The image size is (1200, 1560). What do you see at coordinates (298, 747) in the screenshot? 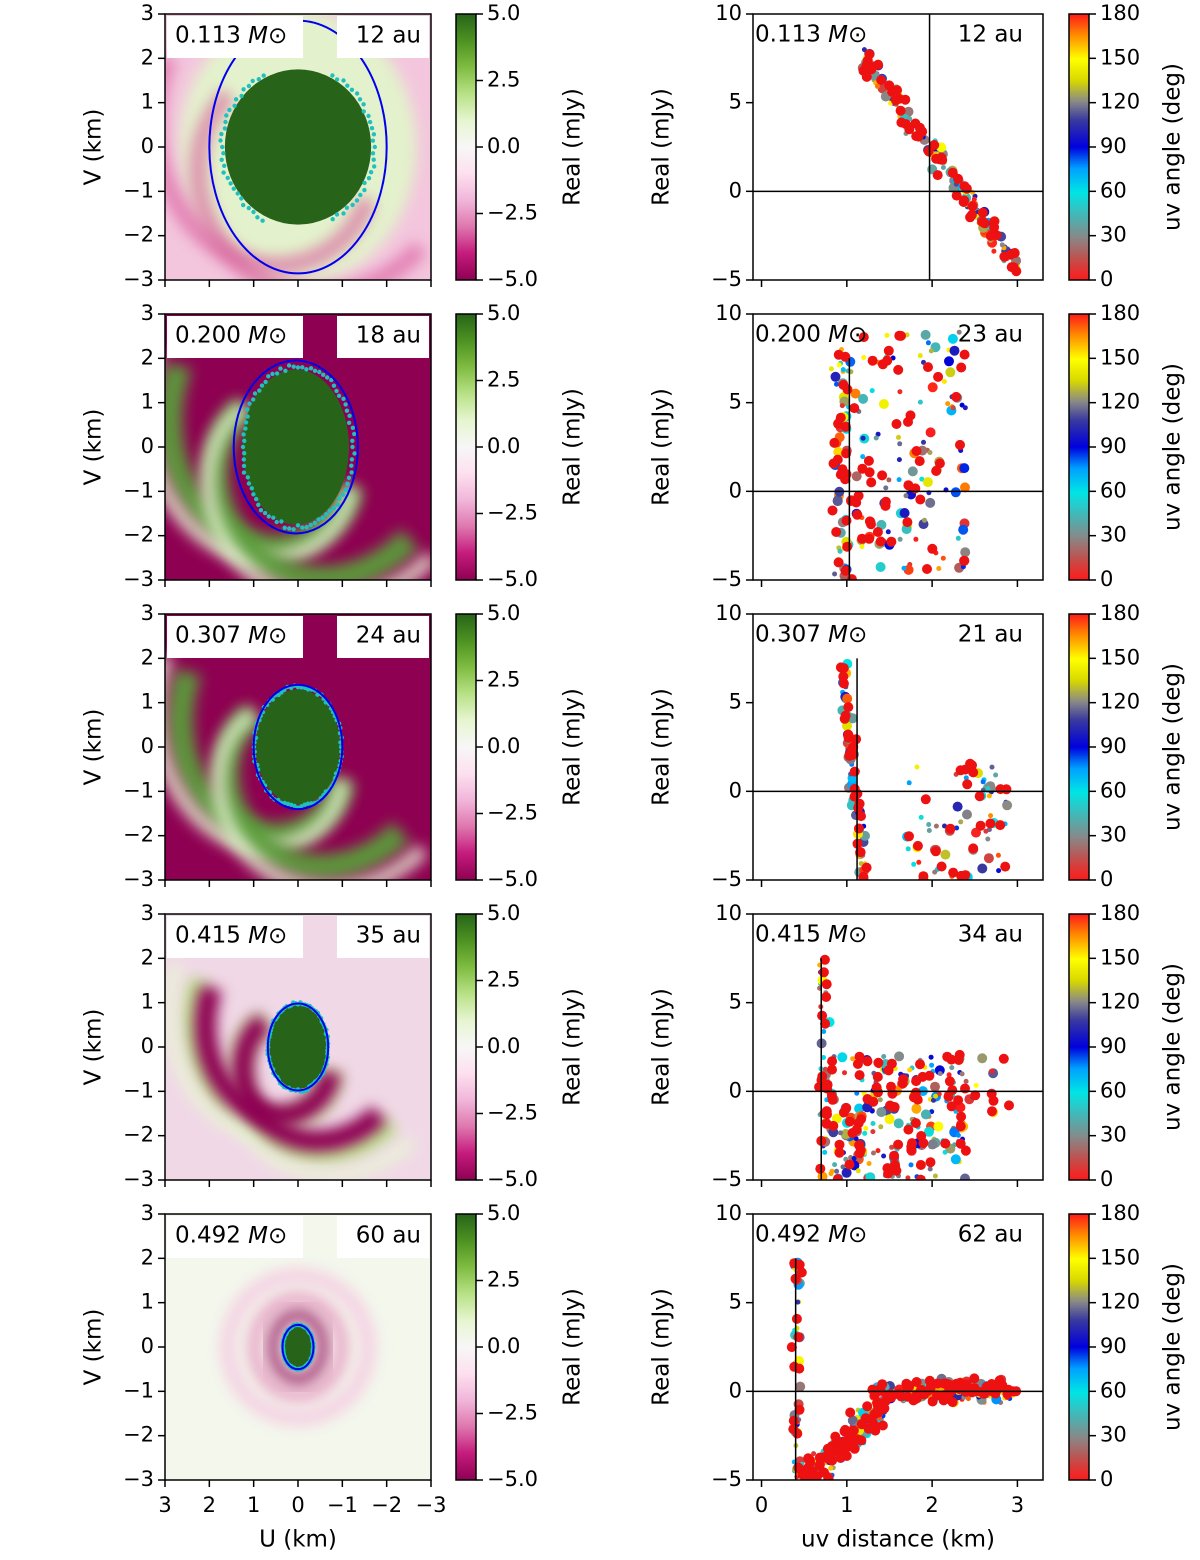
I see `fit-ellipse` at bounding box center [298, 747].